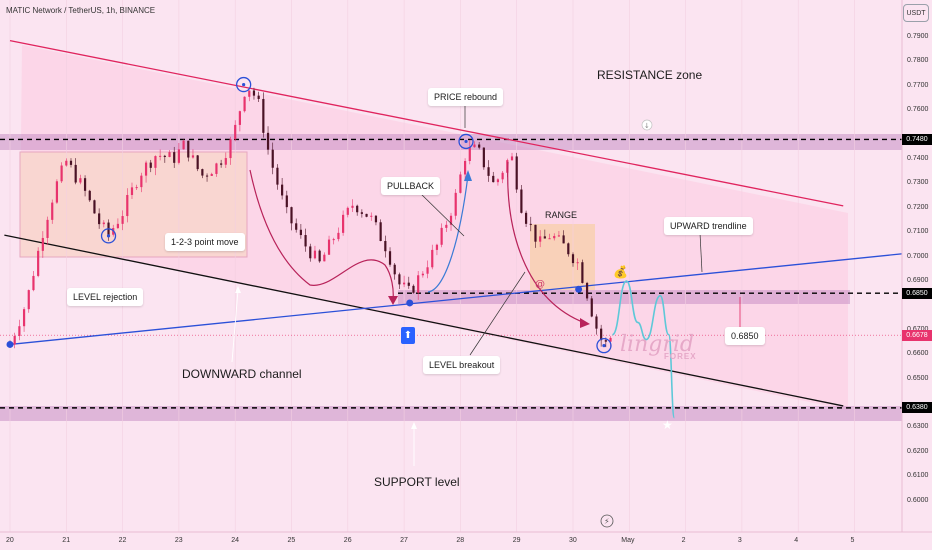 The width and height of the screenshot is (932, 550). What do you see at coordinates (417, 482) in the screenshot?
I see `label-support-level: SUPPORT level` at bounding box center [417, 482].